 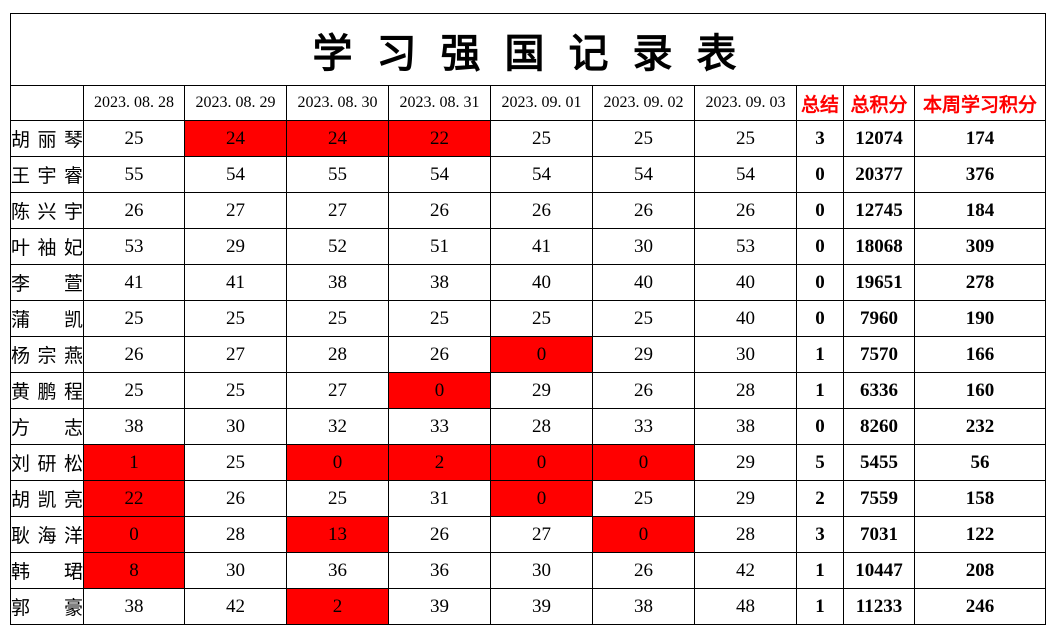 What do you see at coordinates (337, 174) in the screenshot?
I see `day-score-cell: 55` at bounding box center [337, 174].